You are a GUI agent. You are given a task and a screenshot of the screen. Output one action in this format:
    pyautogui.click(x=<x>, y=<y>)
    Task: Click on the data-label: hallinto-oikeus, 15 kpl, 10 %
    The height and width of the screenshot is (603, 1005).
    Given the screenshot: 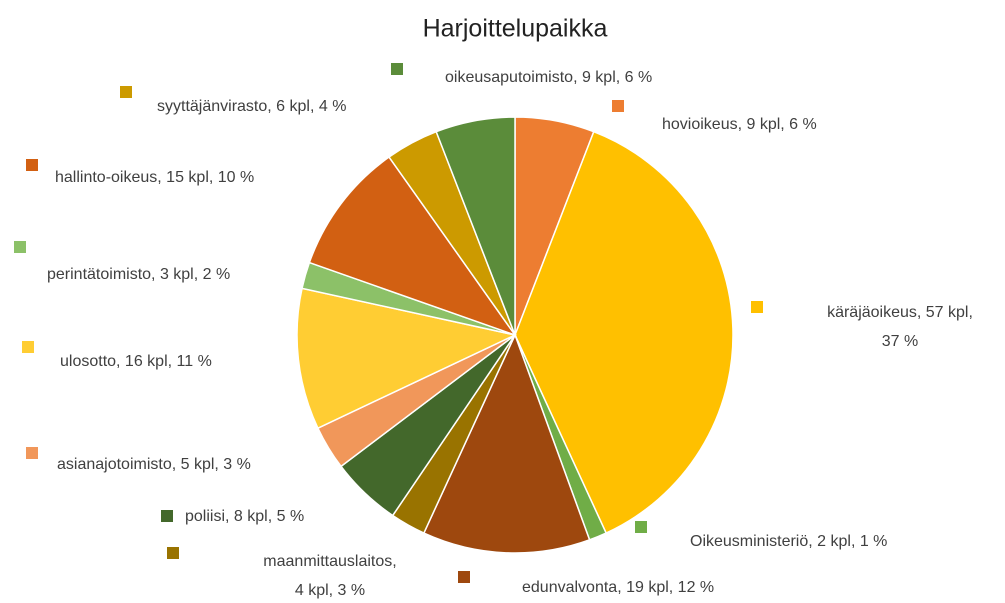 What is the action you would take?
    pyautogui.click(x=154, y=177)
    